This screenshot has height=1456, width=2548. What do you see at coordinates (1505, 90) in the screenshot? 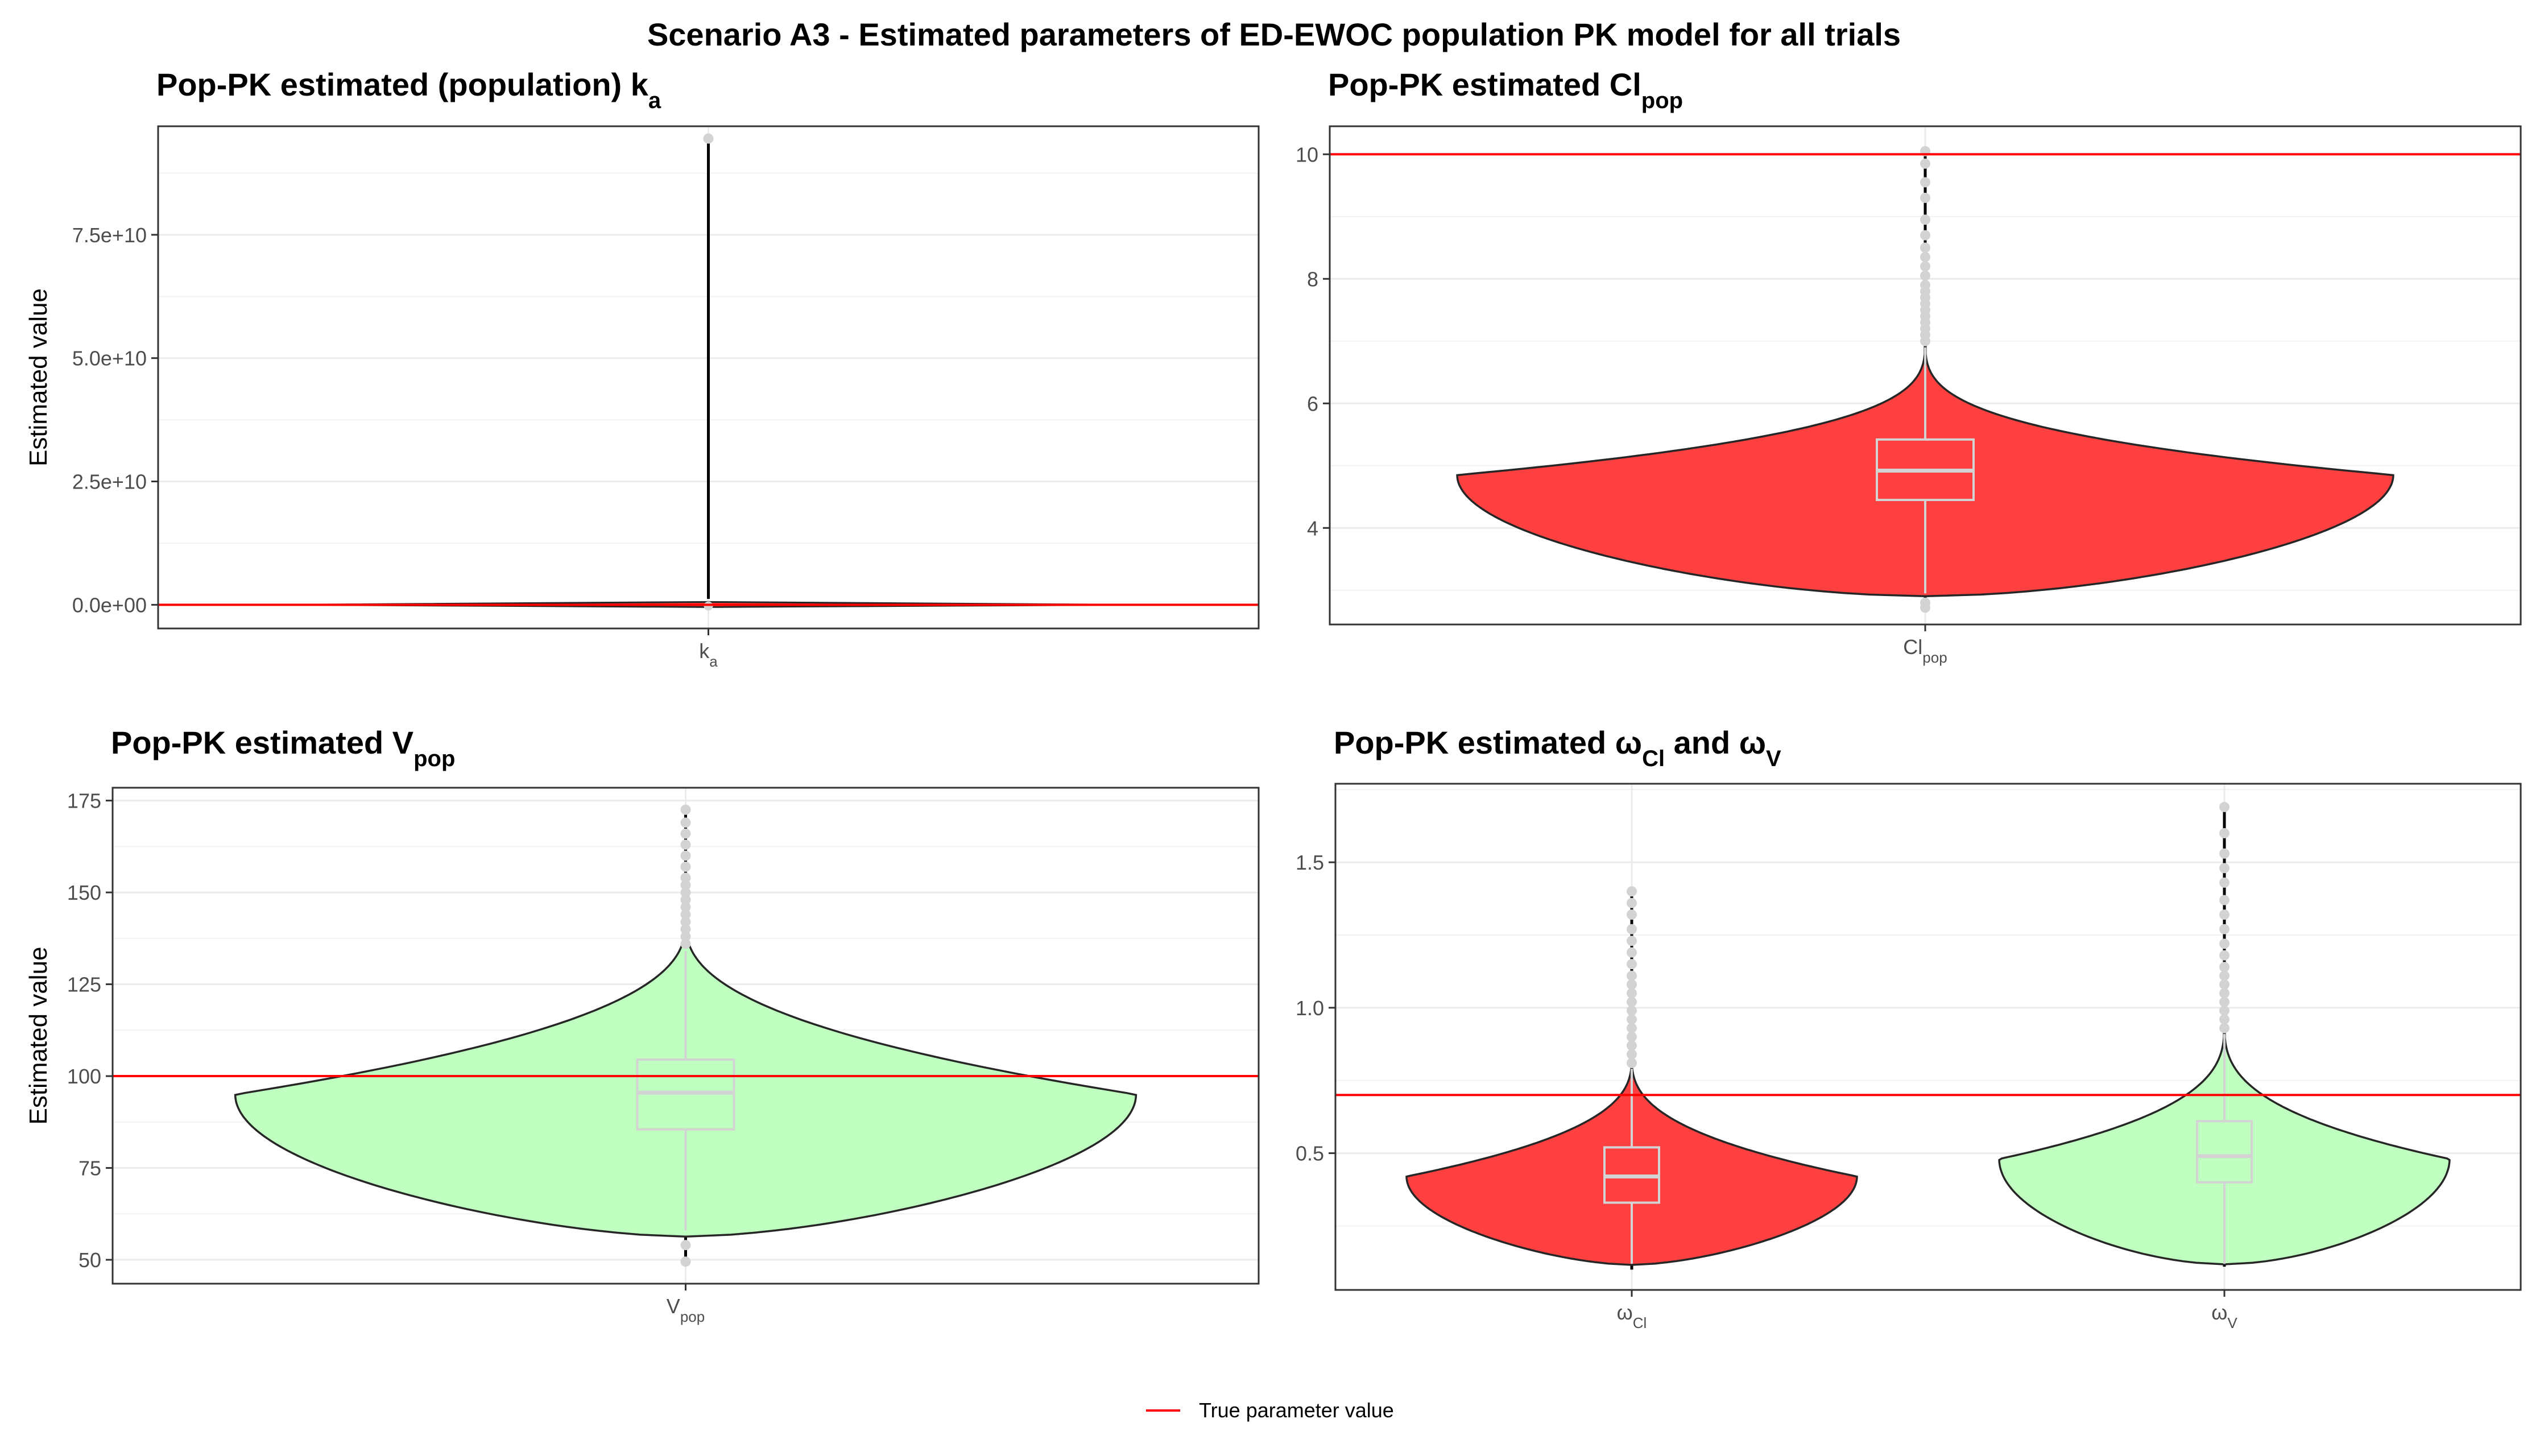
I see `panel-title: Pop-PK estimated Clpop` at bounding box center [1505, 90].